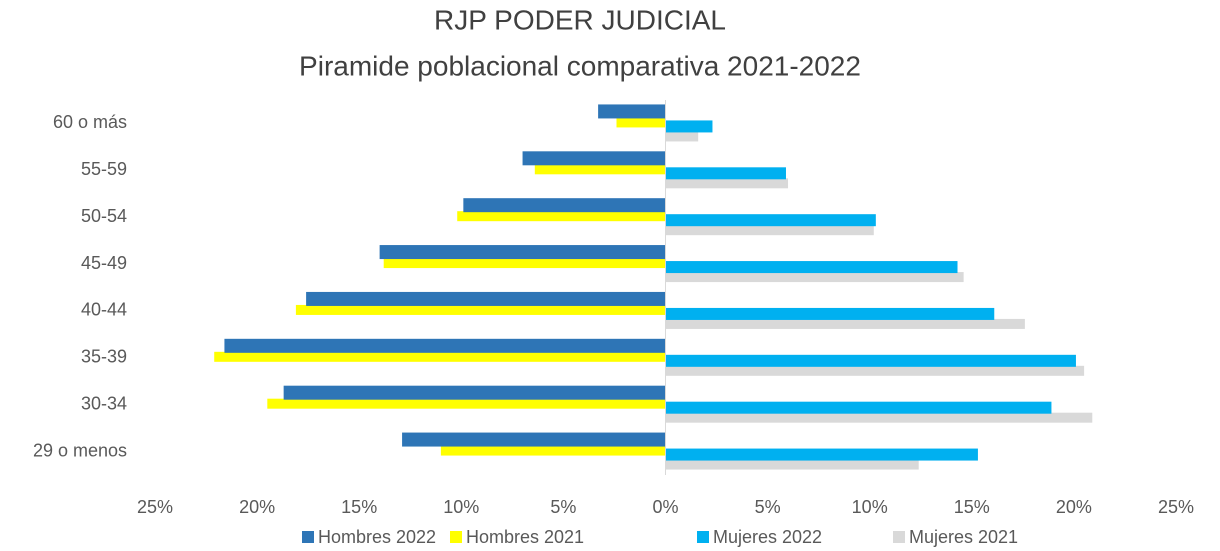 This screenshot has height=551, width=1220. Describe the element at coordinates (104, 216) in the screenshot. I see `y-tick-label: 50-54` at that location.